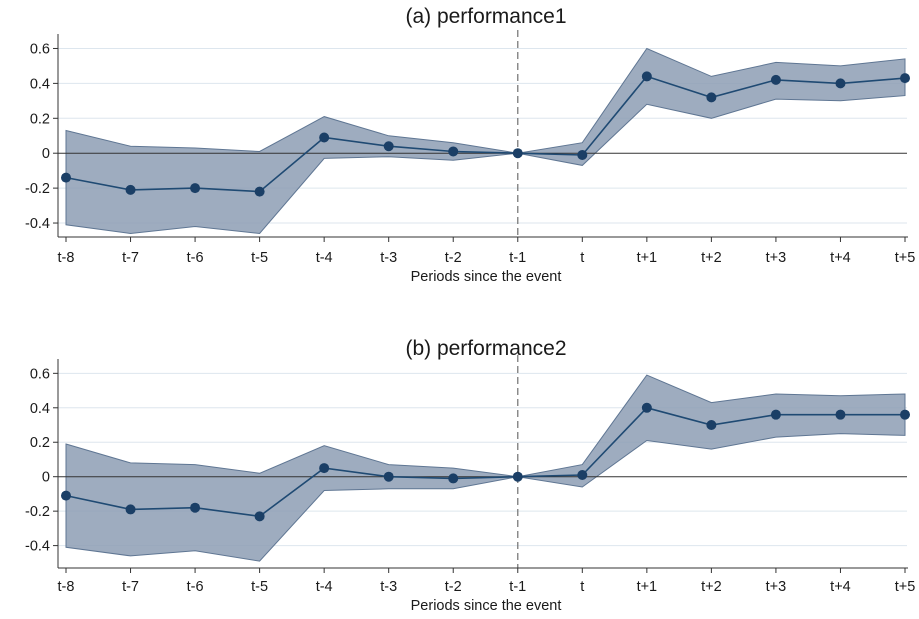  What do you see at coordinates (485, 348) in the screenshot?
I see `chart-title: (b) performance2` at bounding box center [485, 348].